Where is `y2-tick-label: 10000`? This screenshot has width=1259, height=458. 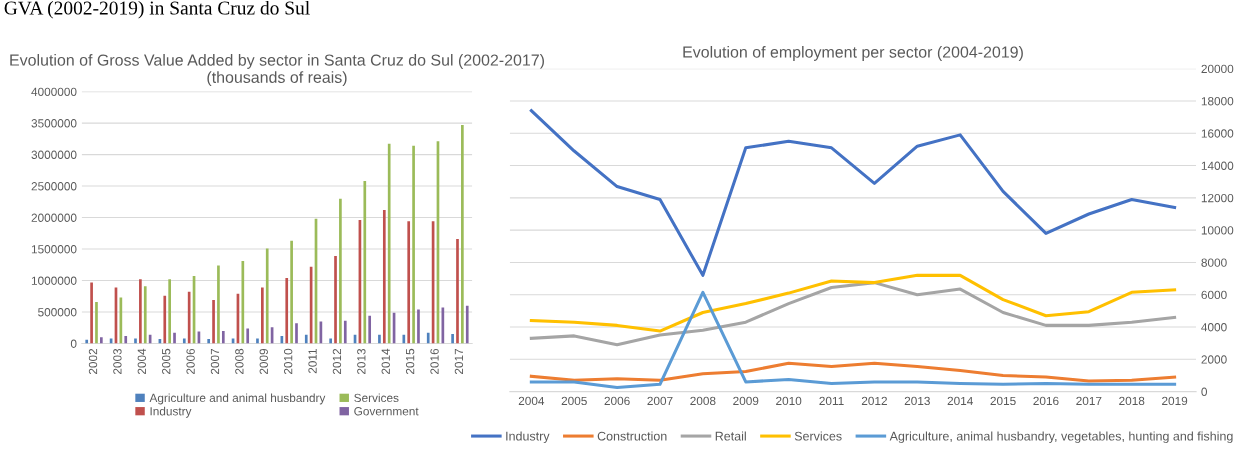
y2-tick-label: 10000 is located at coordinates (1217, 230).